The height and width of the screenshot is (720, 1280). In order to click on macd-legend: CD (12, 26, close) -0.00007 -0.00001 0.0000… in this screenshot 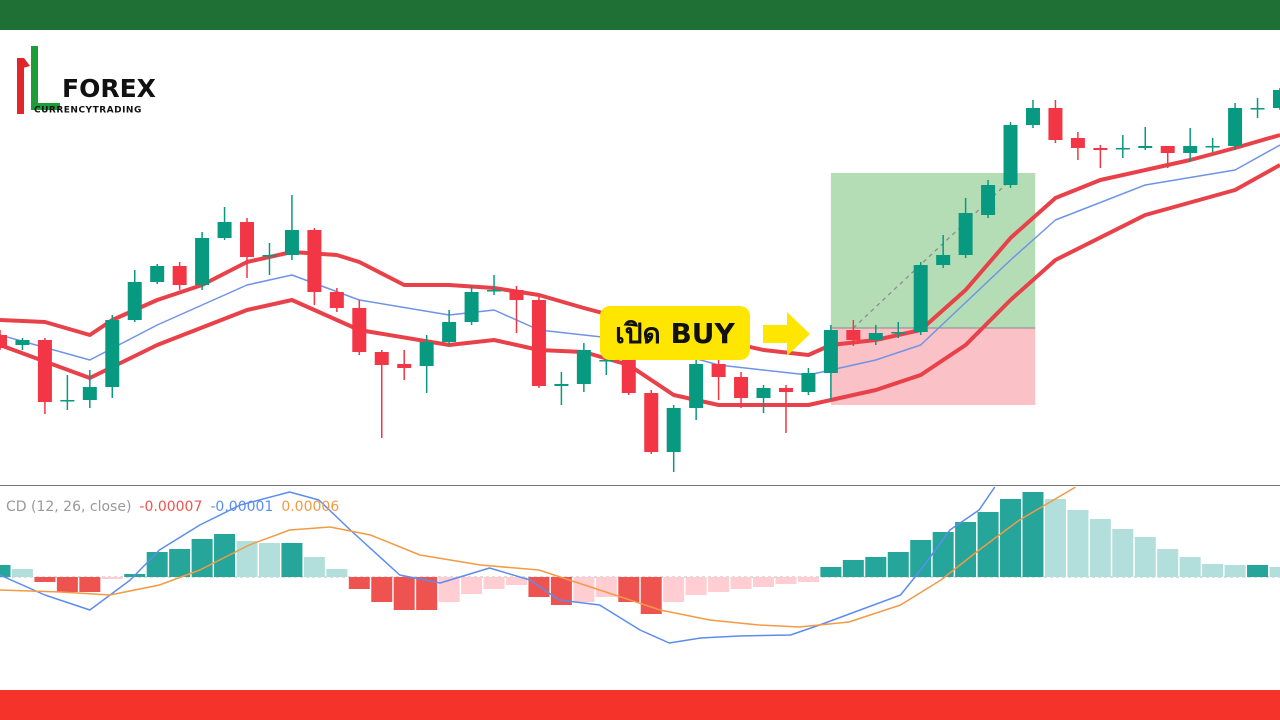, I will do `click(172, 507)`.